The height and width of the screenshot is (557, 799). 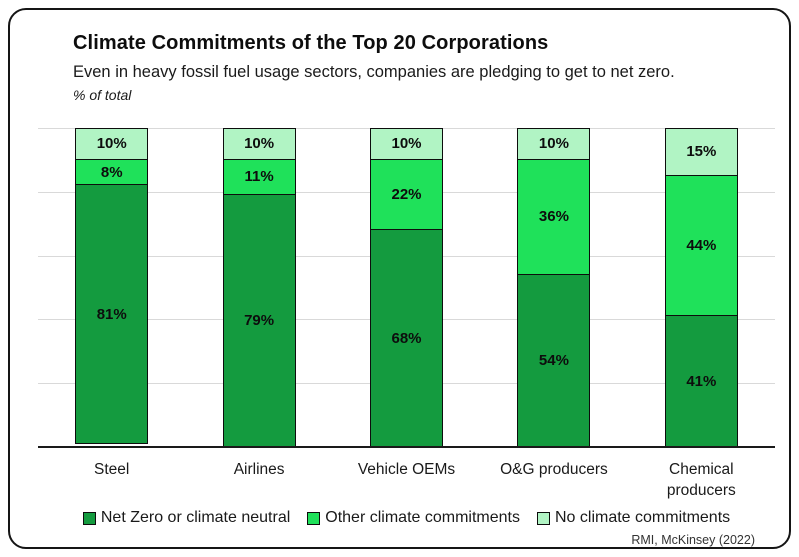 I want to click on stacked-bar: 10% 8% 81%, so click(x=112, y=287).